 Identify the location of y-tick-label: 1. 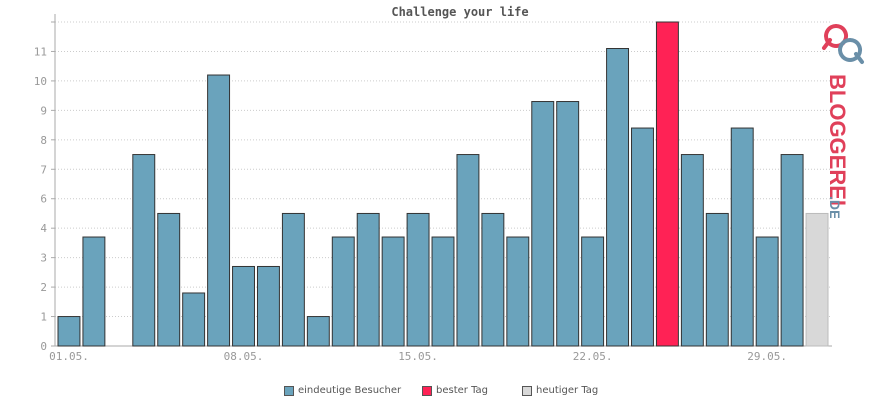
(43, 317).